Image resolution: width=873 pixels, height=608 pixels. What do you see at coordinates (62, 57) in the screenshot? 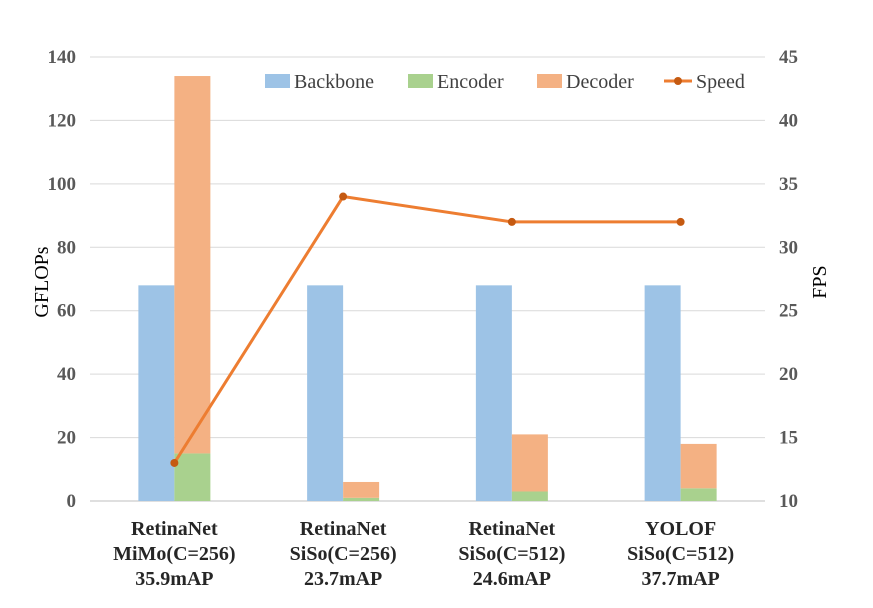
I see `left-tick-label: 140` at bounding box center [62, 57].